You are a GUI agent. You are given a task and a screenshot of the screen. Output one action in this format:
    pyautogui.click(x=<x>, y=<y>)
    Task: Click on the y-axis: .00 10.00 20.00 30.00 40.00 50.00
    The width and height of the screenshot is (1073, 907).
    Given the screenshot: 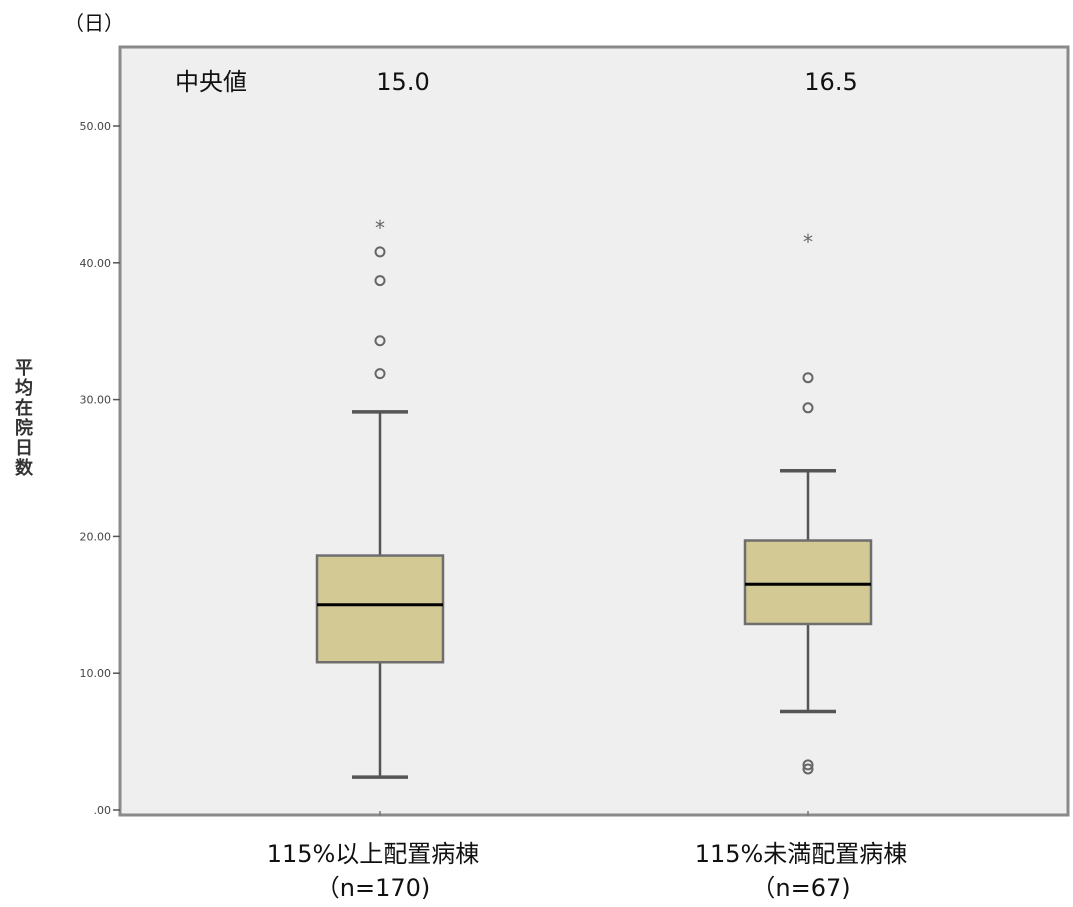 What is the action you would take?
    pyautogui.click(x=101, y=432)
    